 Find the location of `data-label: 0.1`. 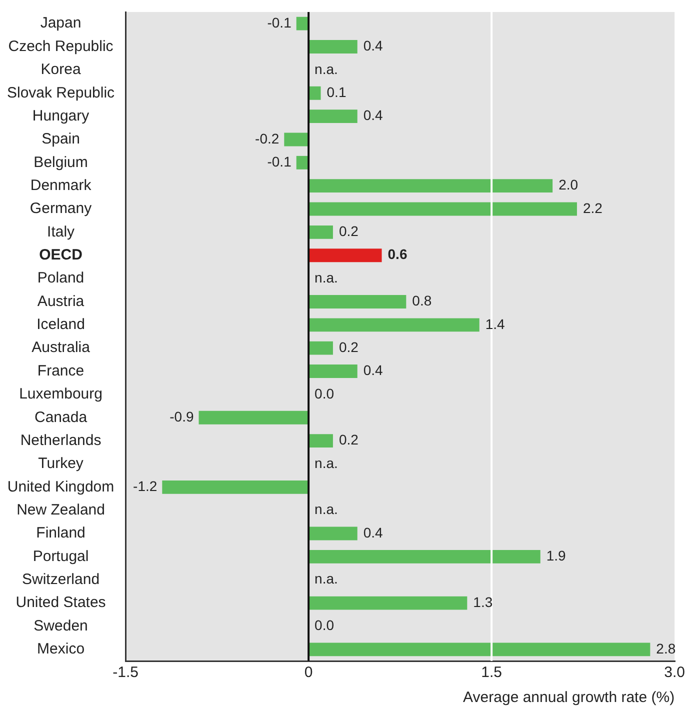

data-label: 0.1 is located at coordinates (336, 92).